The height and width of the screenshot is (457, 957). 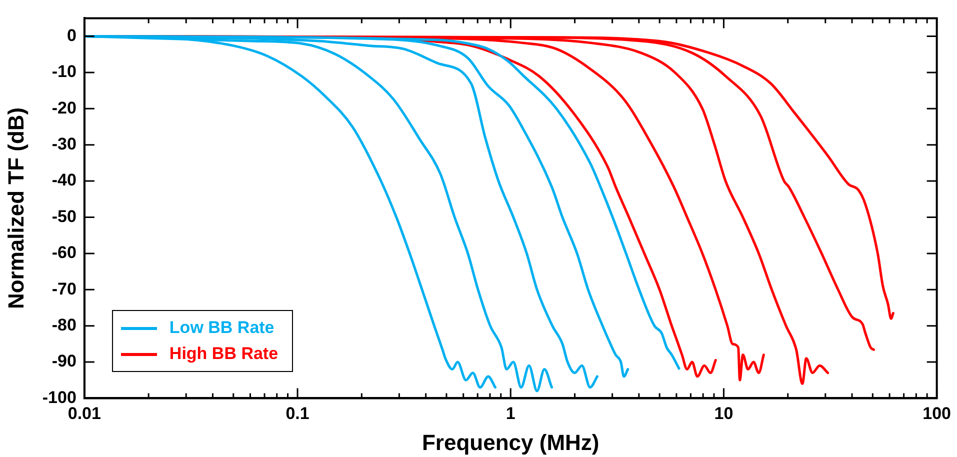 What do you see at coordinates (511, 442) in the screenshot?
I see `x-axis-title: Frequency (MHz)` at bounding box center [511, 442].